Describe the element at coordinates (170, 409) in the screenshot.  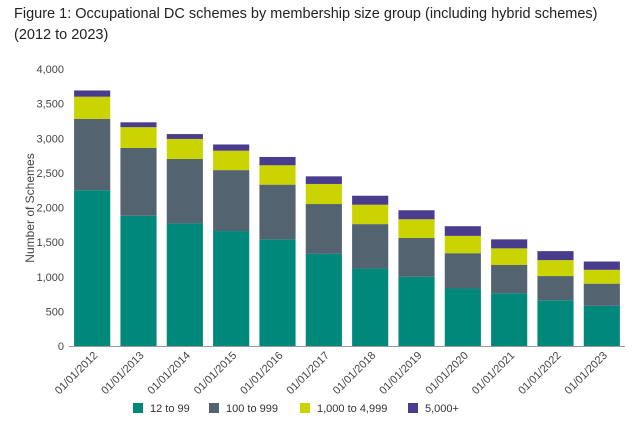
I see `legend-label: 12 to 99` at that location.